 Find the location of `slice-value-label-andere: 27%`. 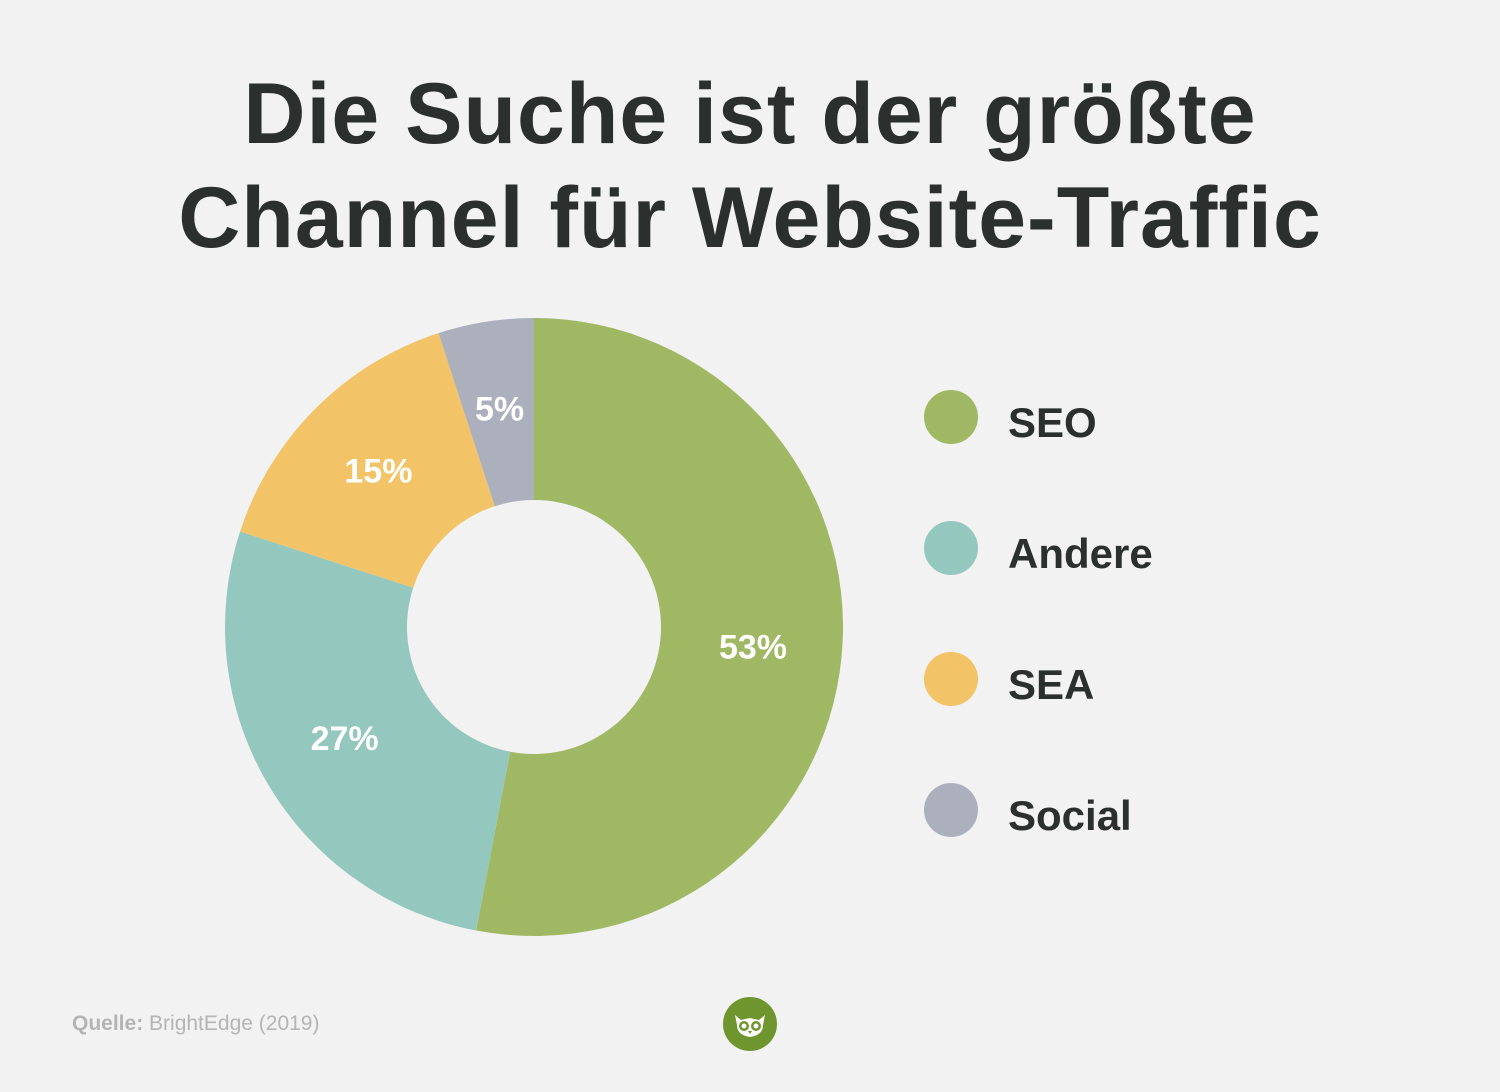

slice-value-label-andere: 27% is located at coordinates (345, 739).